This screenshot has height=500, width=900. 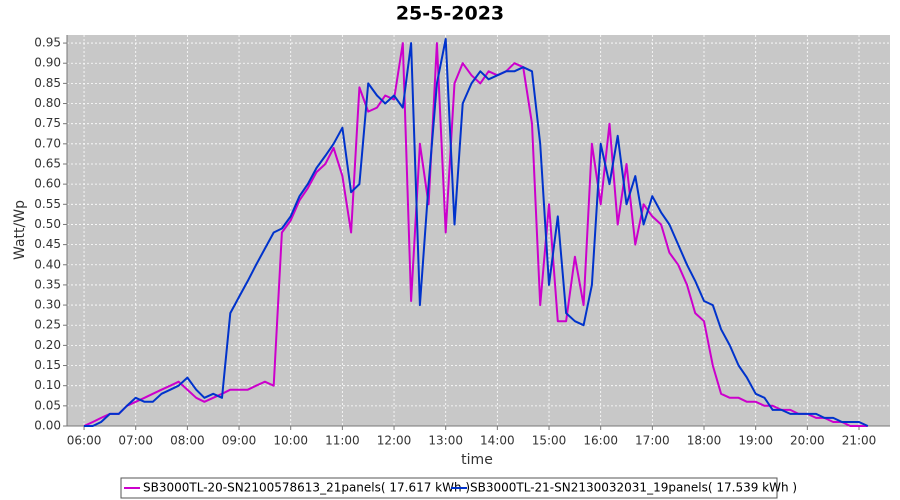 What do you see at coordinates (47, 63) in the screenshot?
I see `y-tick-label: 0.90` at bounding box center [47, 63].